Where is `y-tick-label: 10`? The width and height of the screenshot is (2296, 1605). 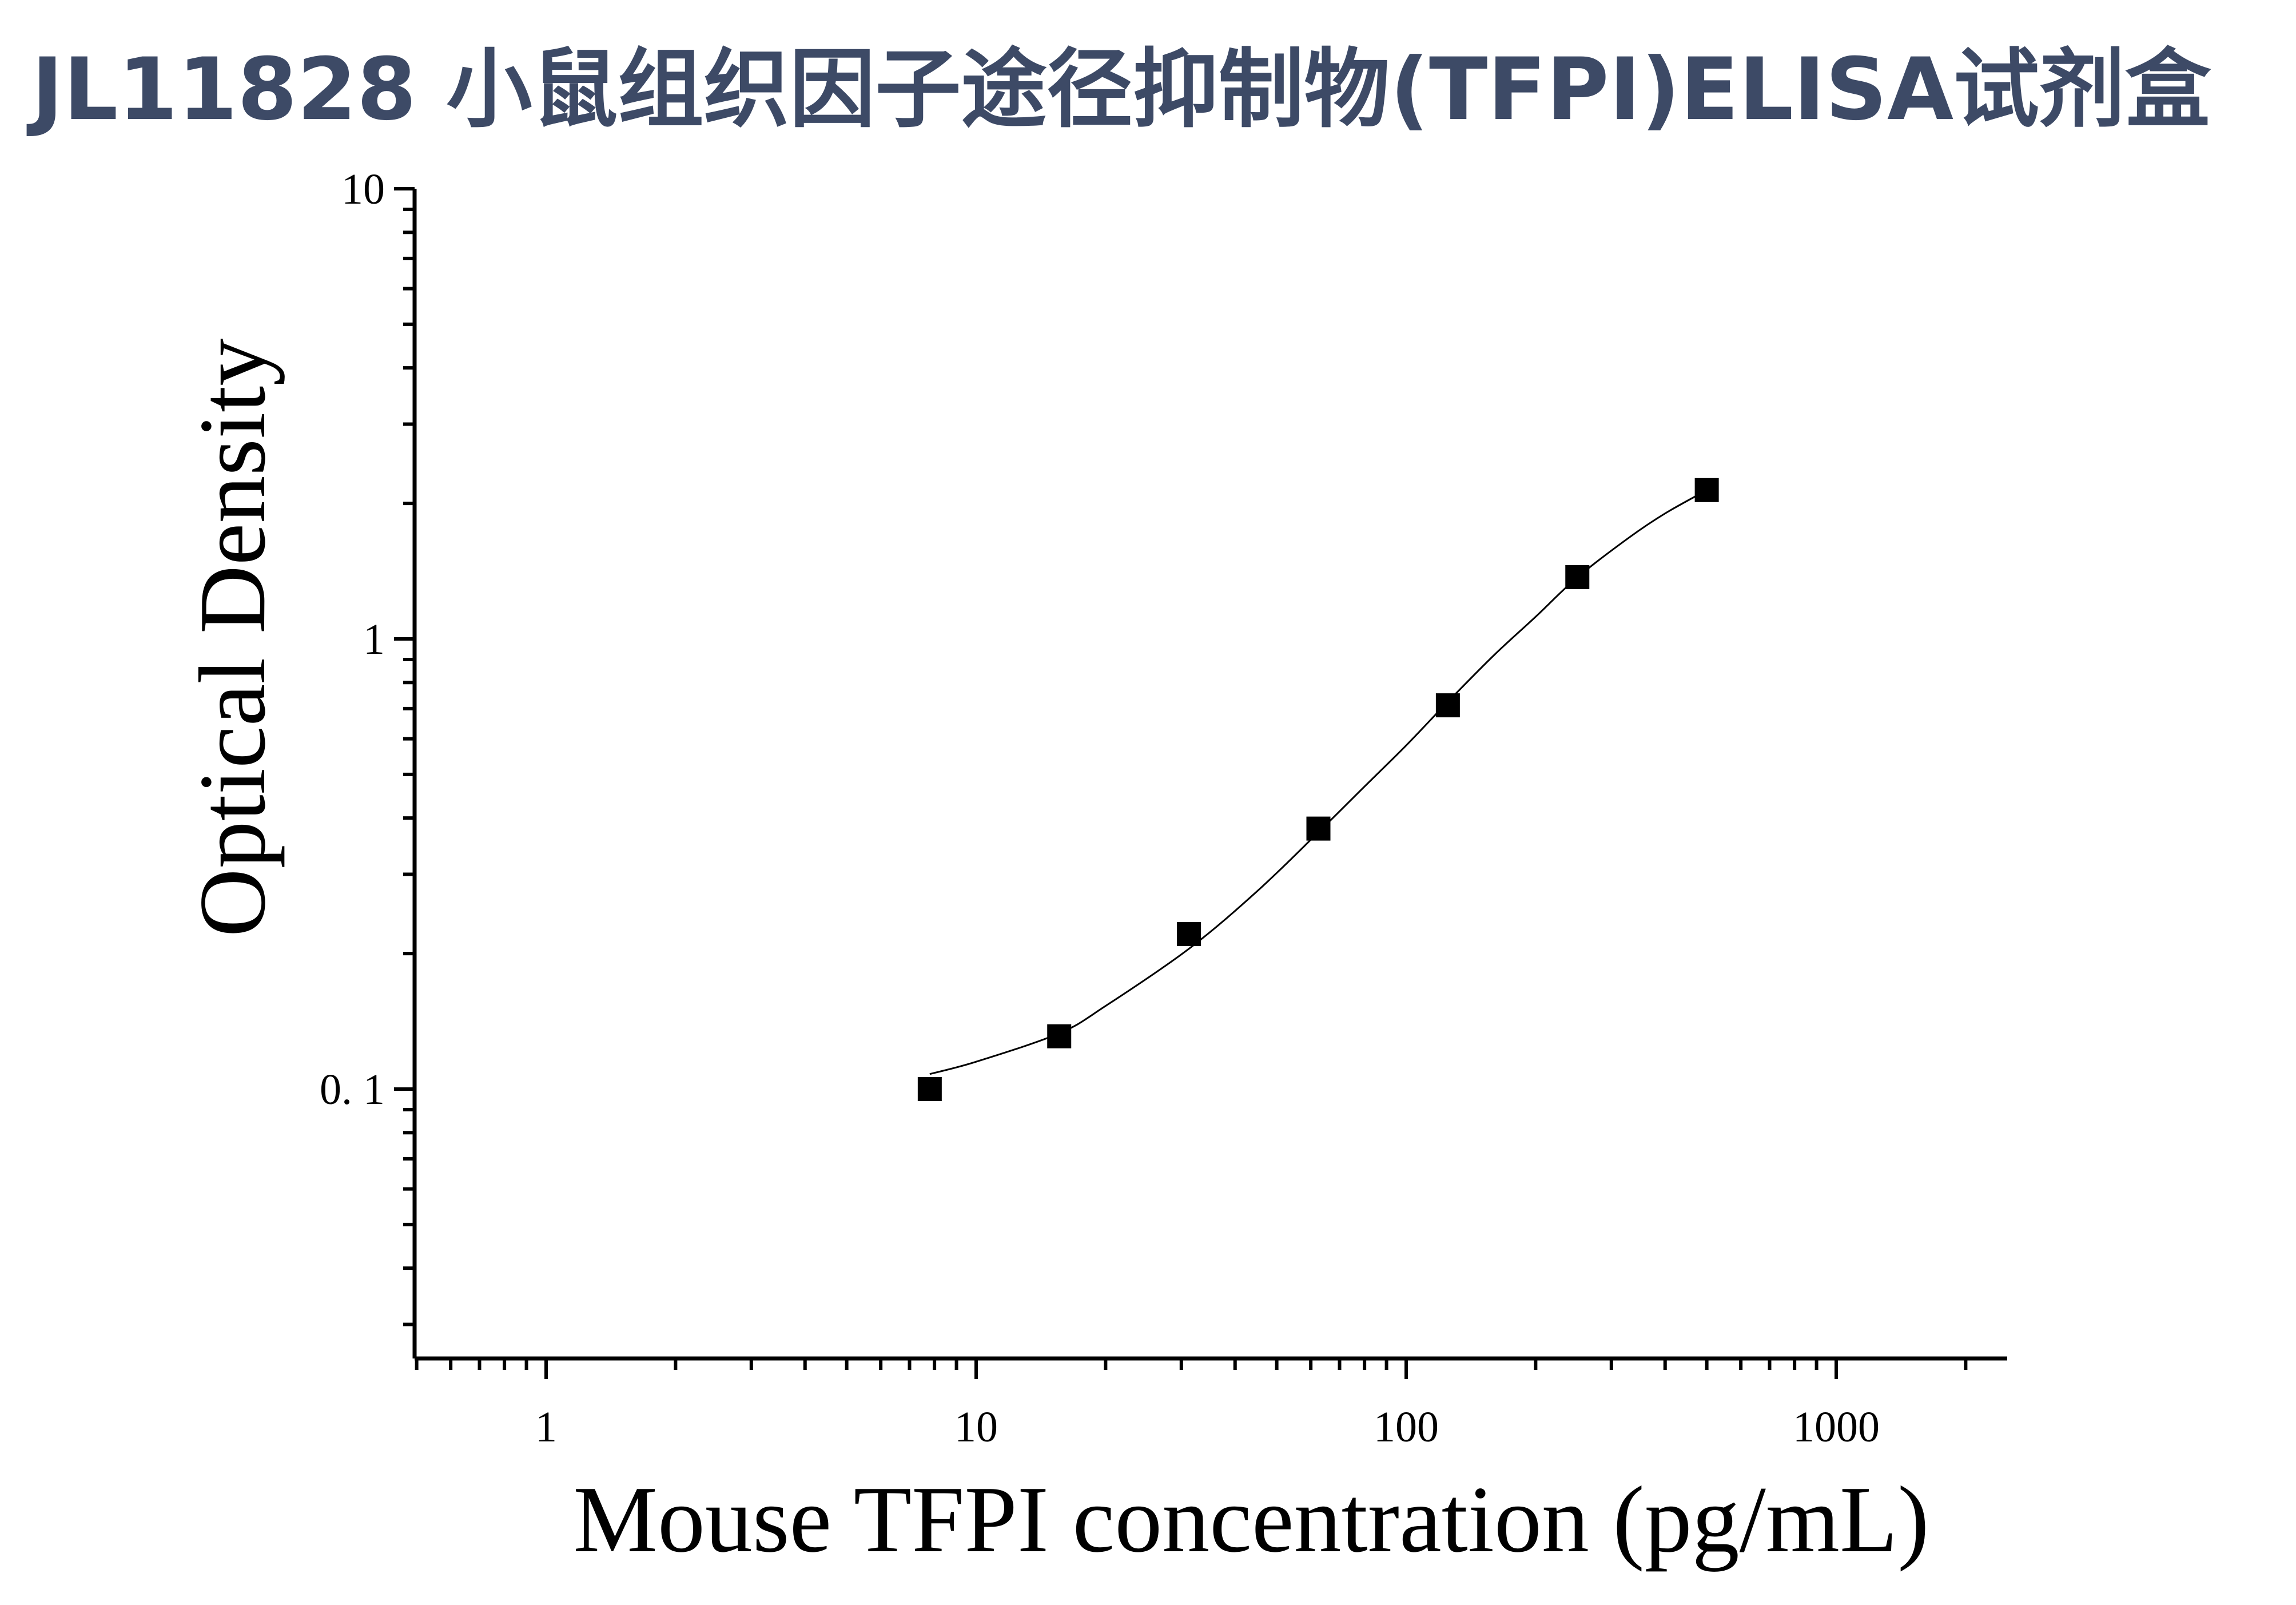
y-tick-label: 10 is located at coordinates (363, 189).